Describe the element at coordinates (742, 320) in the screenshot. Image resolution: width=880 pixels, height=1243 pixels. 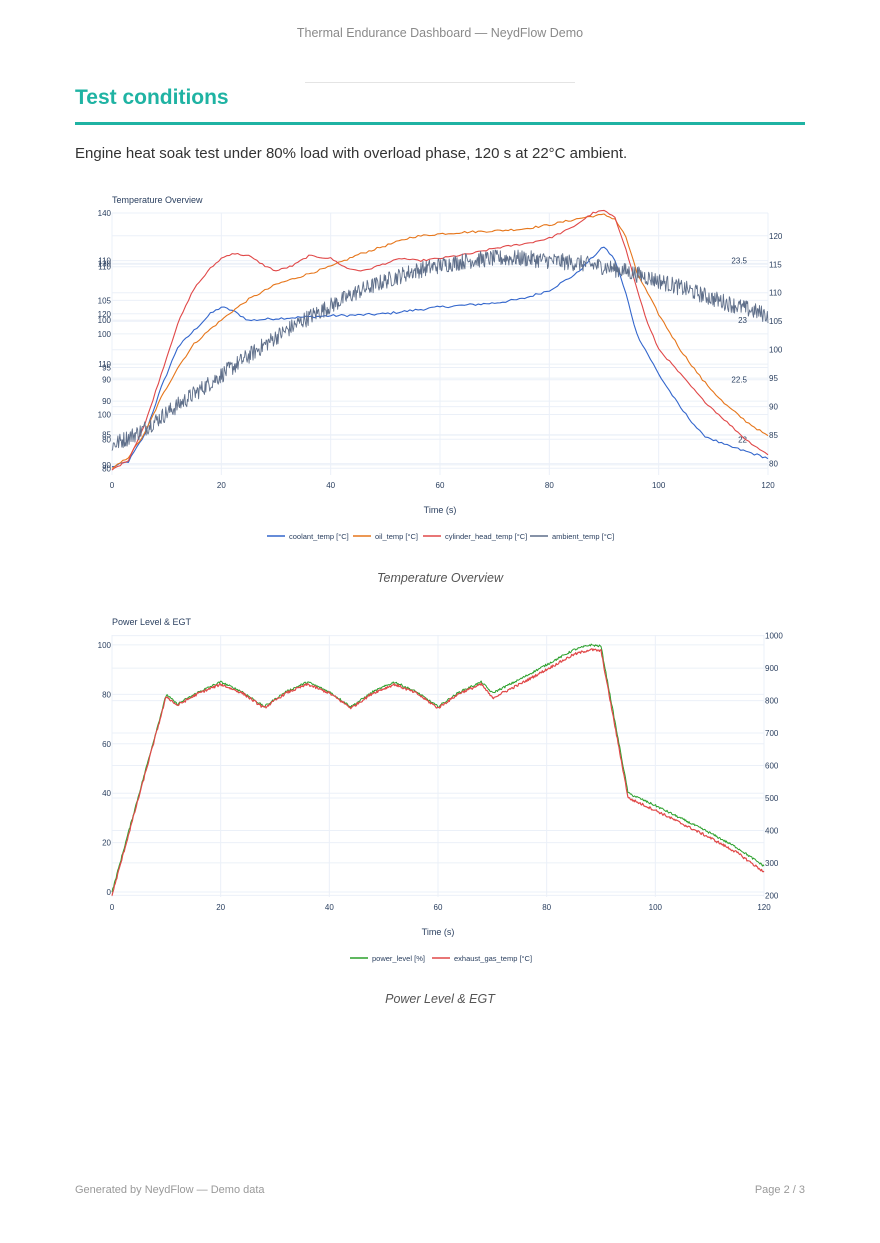
I see `y-tick-label-y_ambient: 23` at that location.